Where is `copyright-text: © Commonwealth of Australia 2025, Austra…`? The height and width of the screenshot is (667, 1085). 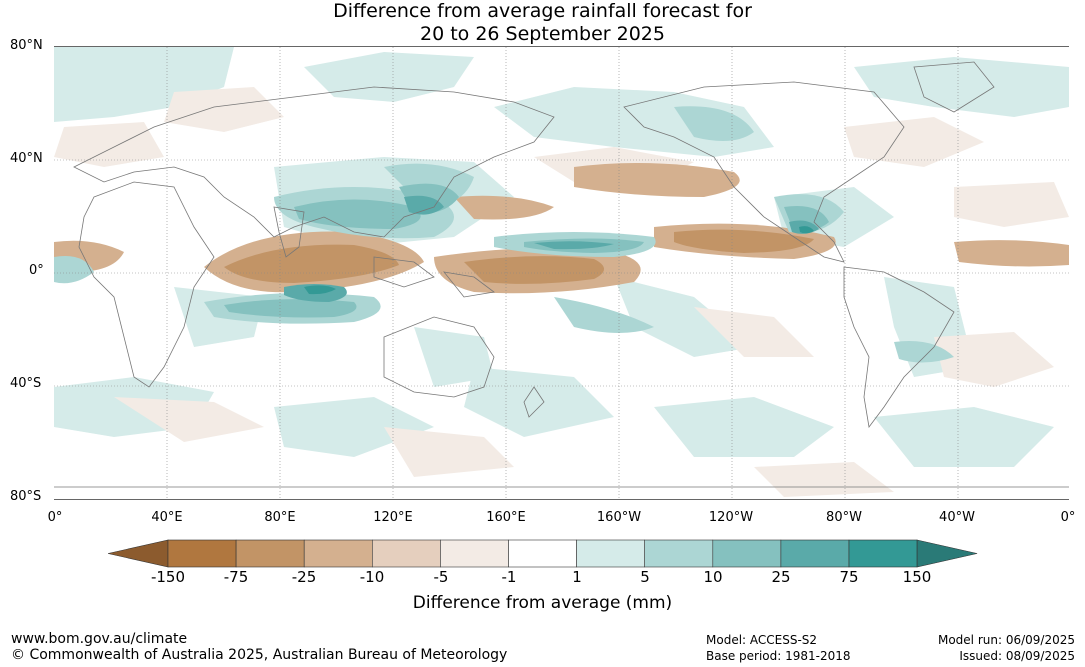 copyright-text: © Commonwealth of Australia 2025, Austra… is located at coordinates (259, 655).